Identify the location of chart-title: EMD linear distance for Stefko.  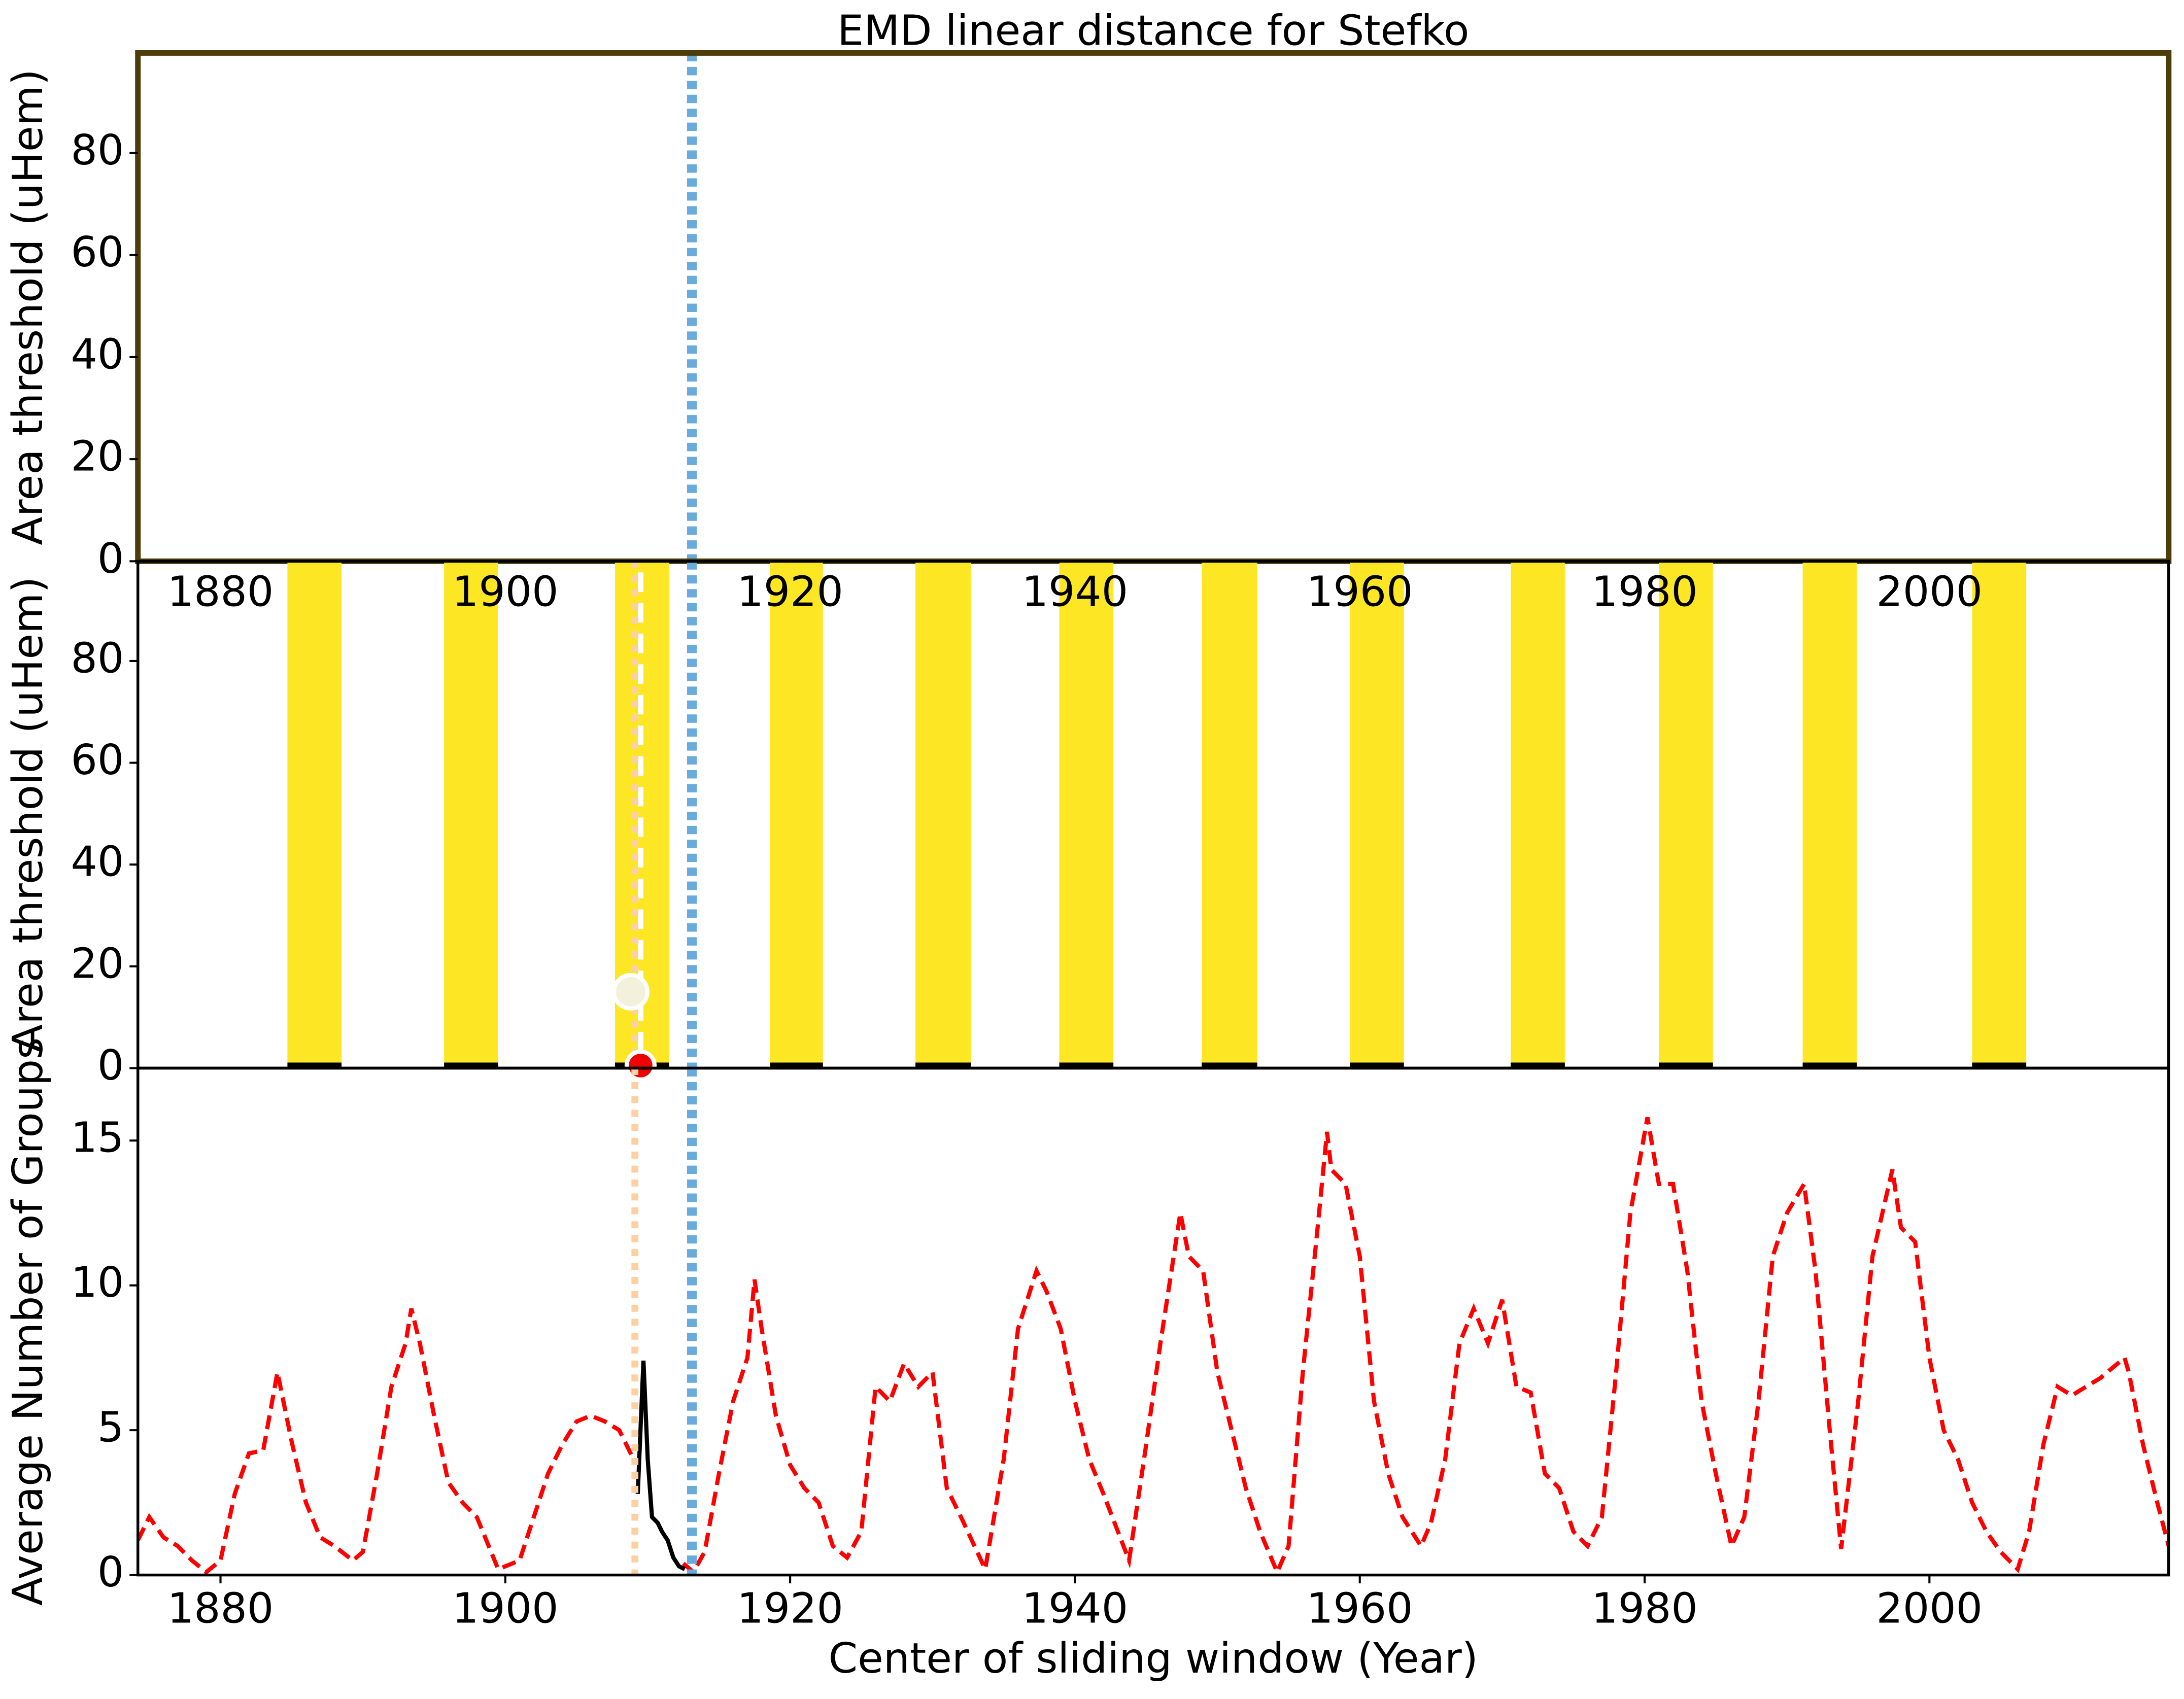
(1153, 31).